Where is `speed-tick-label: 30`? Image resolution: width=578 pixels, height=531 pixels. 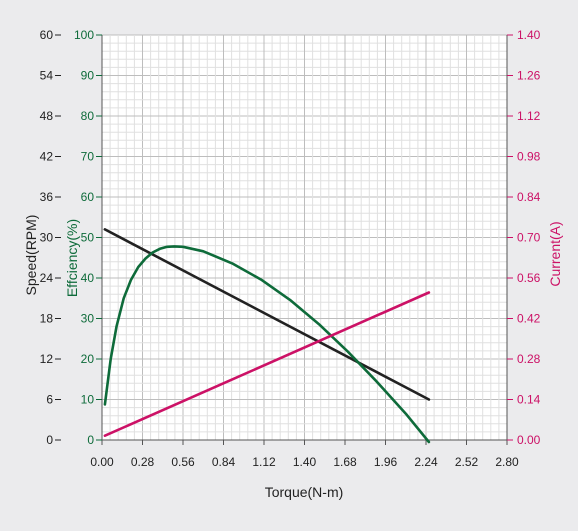 speed-tick-label: 30 is located at coordinates (47, 238).